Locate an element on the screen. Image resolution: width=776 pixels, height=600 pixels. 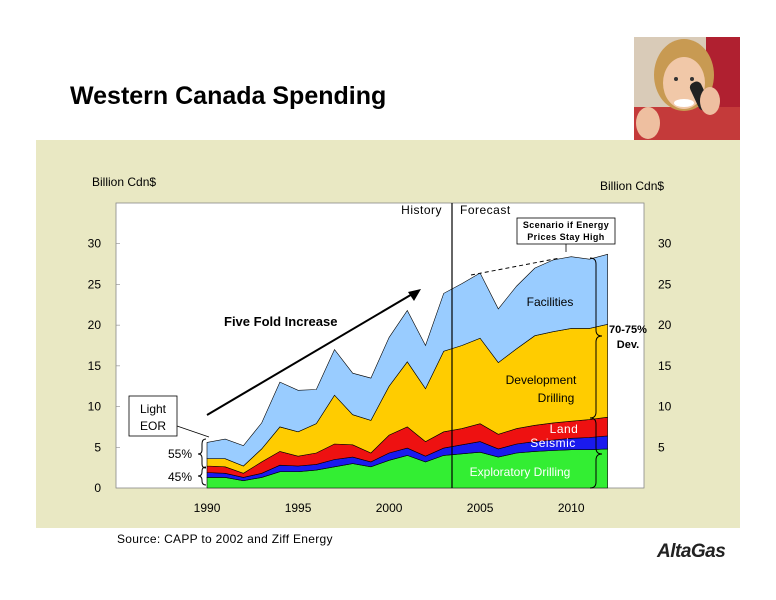
slide-title: Western Canada Spending is located at coordinates (228, 96).